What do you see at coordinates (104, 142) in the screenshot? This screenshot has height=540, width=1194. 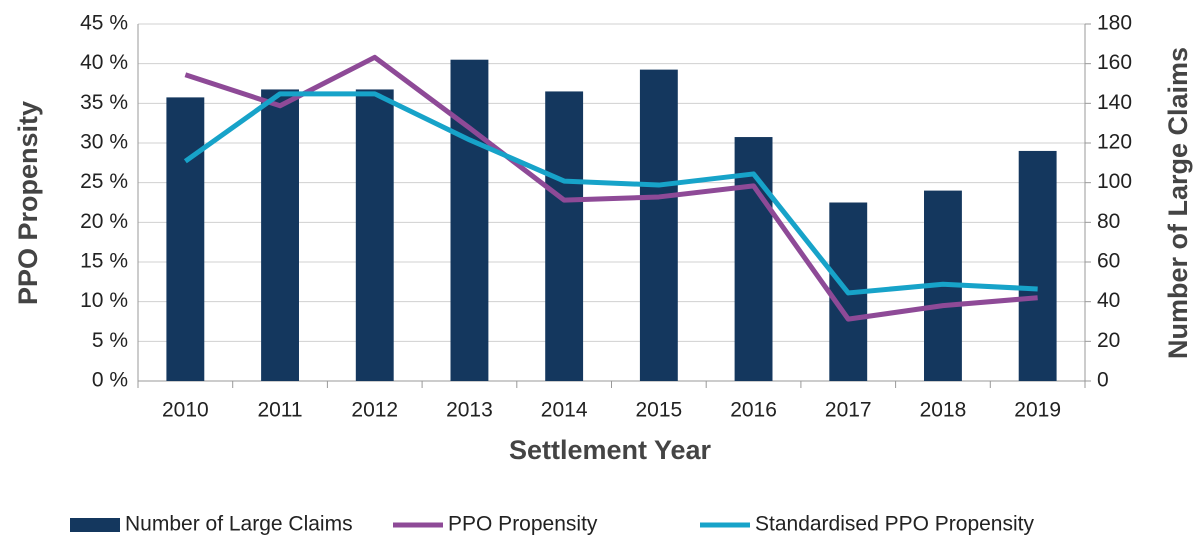 I see `y-tick-label: 30 %` at bounding box center [104, 142].